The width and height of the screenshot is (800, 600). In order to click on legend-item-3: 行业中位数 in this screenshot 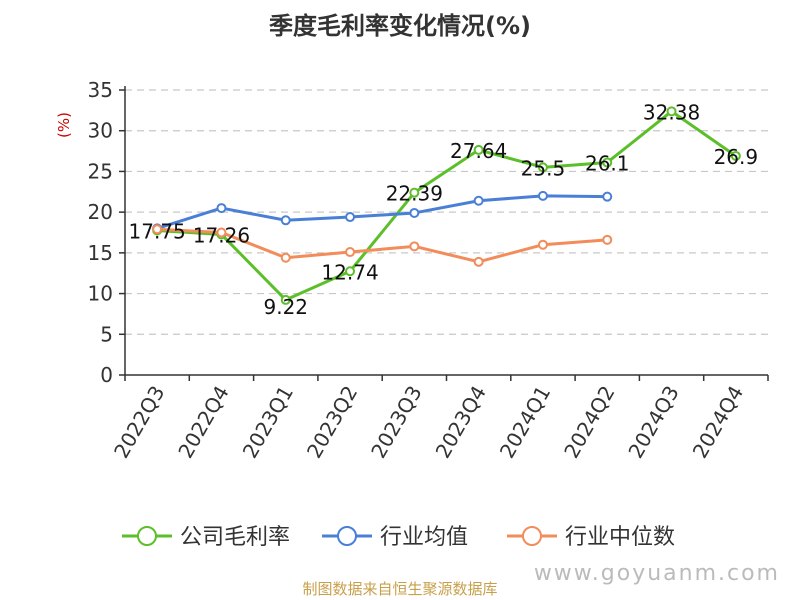, I will do `click(591, 537)`.